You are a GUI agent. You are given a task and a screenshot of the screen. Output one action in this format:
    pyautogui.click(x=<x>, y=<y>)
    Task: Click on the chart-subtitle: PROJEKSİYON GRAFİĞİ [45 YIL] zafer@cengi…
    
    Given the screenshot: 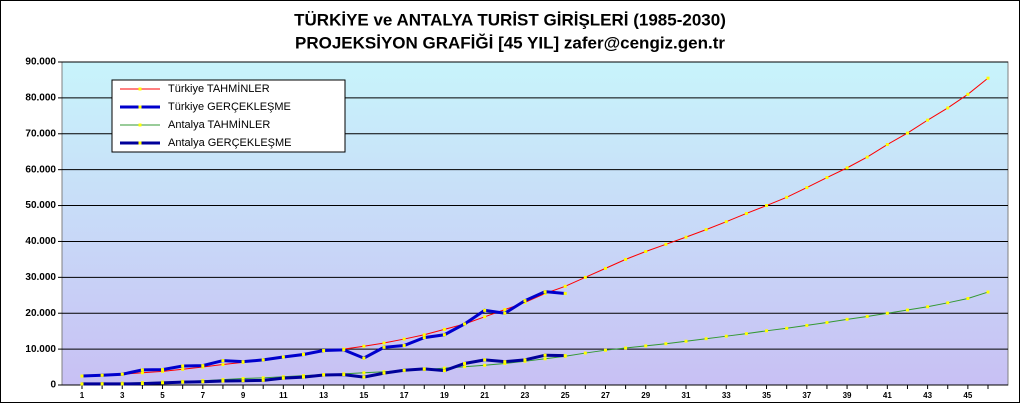 What is the action you would take?
    pyautogui.click(x=510, y=42)
    